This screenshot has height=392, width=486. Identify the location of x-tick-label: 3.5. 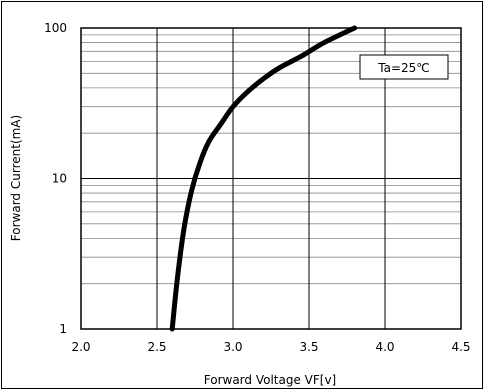
(308, 347).